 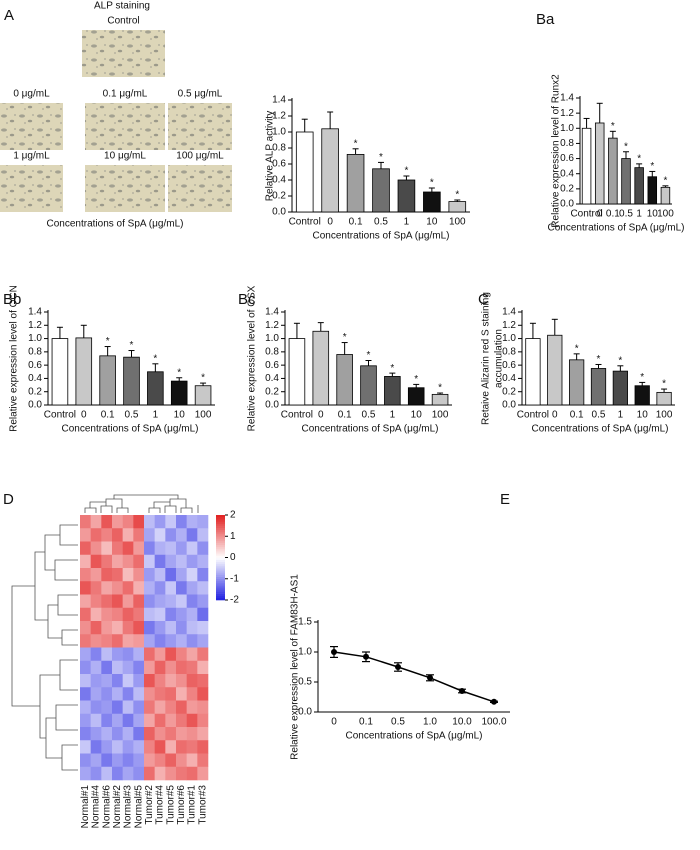 What do you see at coordinates (556, 151) in the screenshot?
I see `y-axis-title: Relative expression level of Runx2` at bounding box center [556, 151].